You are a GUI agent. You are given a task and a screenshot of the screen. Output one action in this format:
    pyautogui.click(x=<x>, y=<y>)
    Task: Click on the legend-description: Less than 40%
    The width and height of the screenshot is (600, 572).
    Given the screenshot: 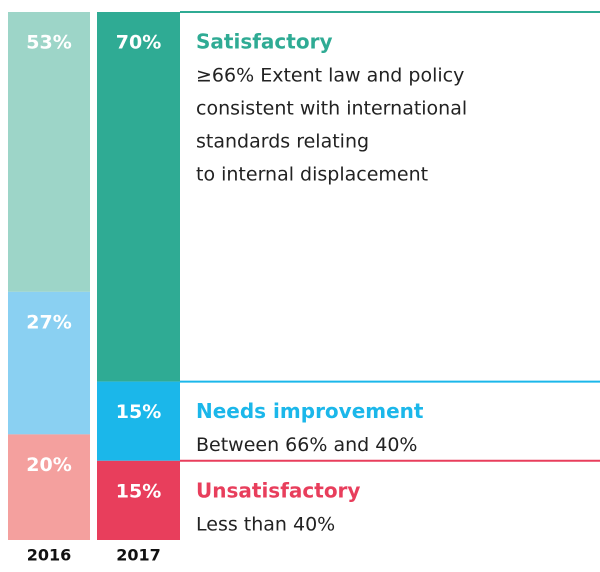 What is the action you would take?
    pyautogui.click(x=265, y=524)
    